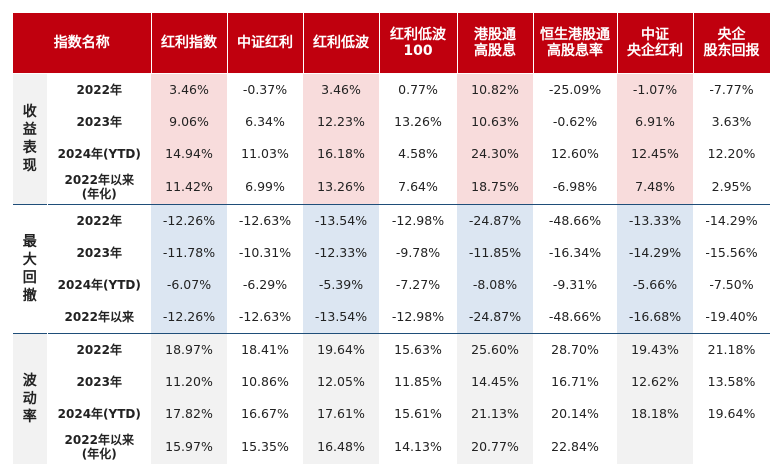  I want to click on value-cell, so click(655, 446).